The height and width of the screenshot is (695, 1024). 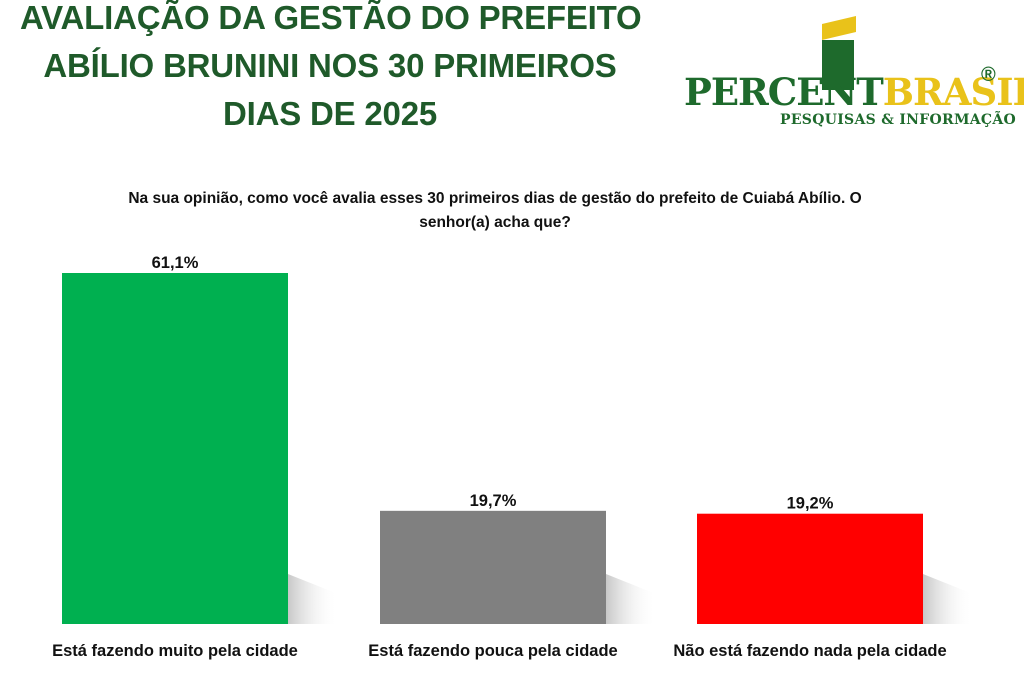 What do you see at coordinates (492, 651) in the screenshot?
I see `category-label-2: Está fazendo pouca pela cidade` at bounding box center [492, 651].